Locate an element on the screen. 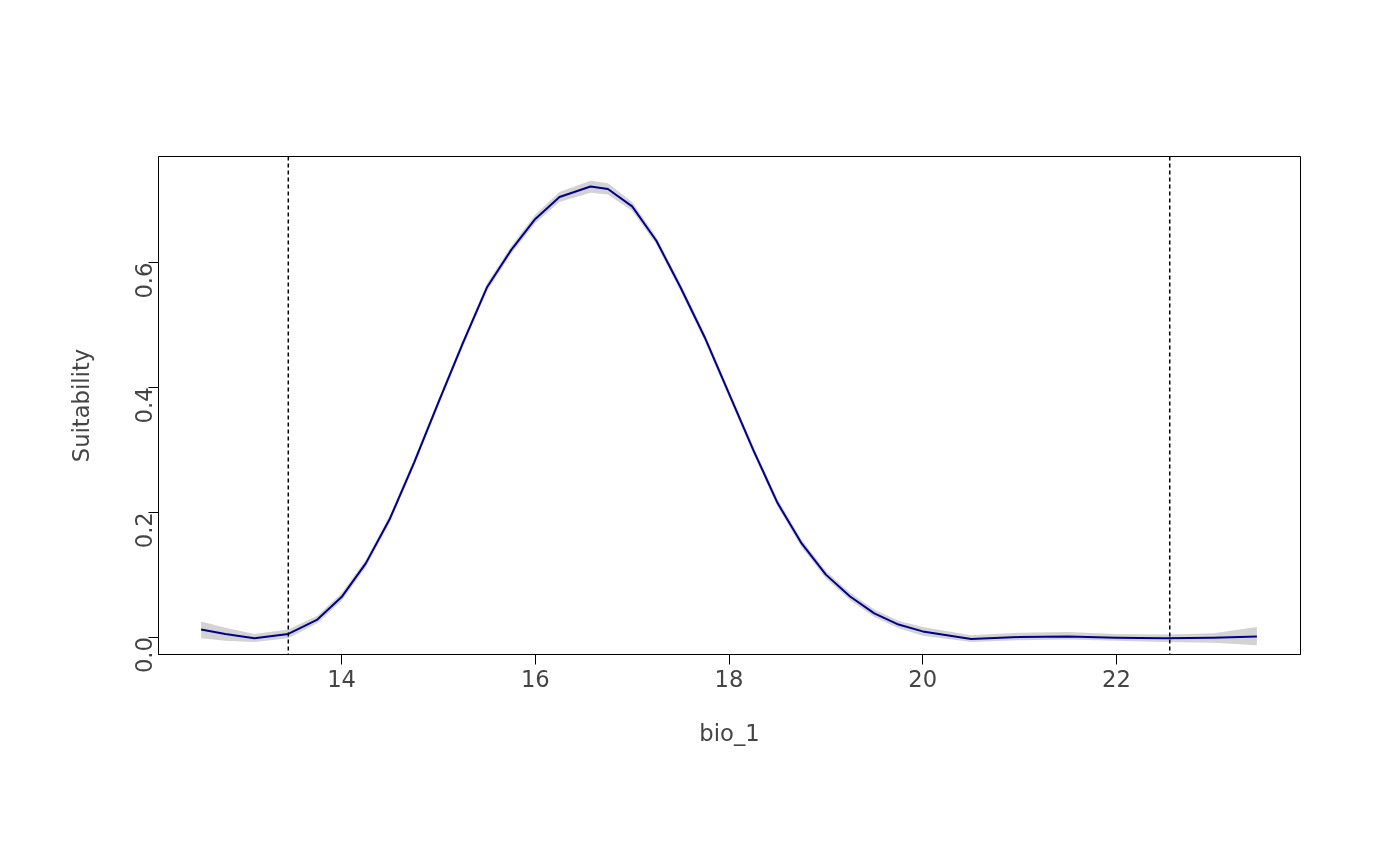 The width and height of the screenshot is (1400, 866). x-tick-label: 18 is located at coordinates (729, 678).